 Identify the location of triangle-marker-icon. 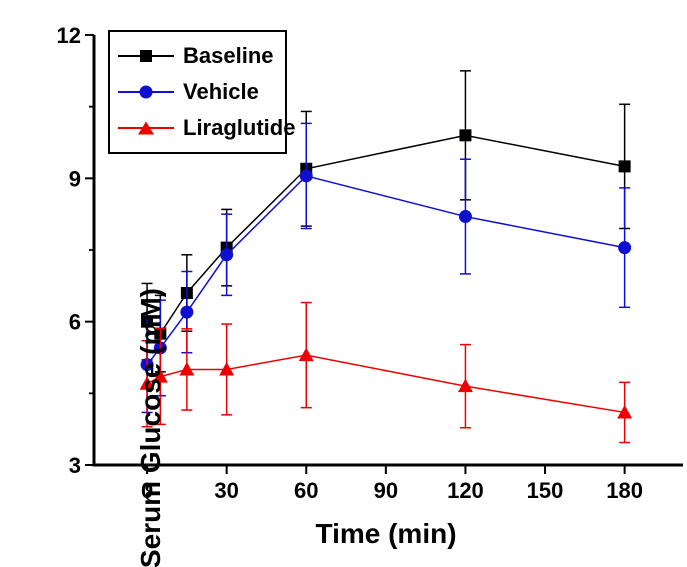
(146, 128).